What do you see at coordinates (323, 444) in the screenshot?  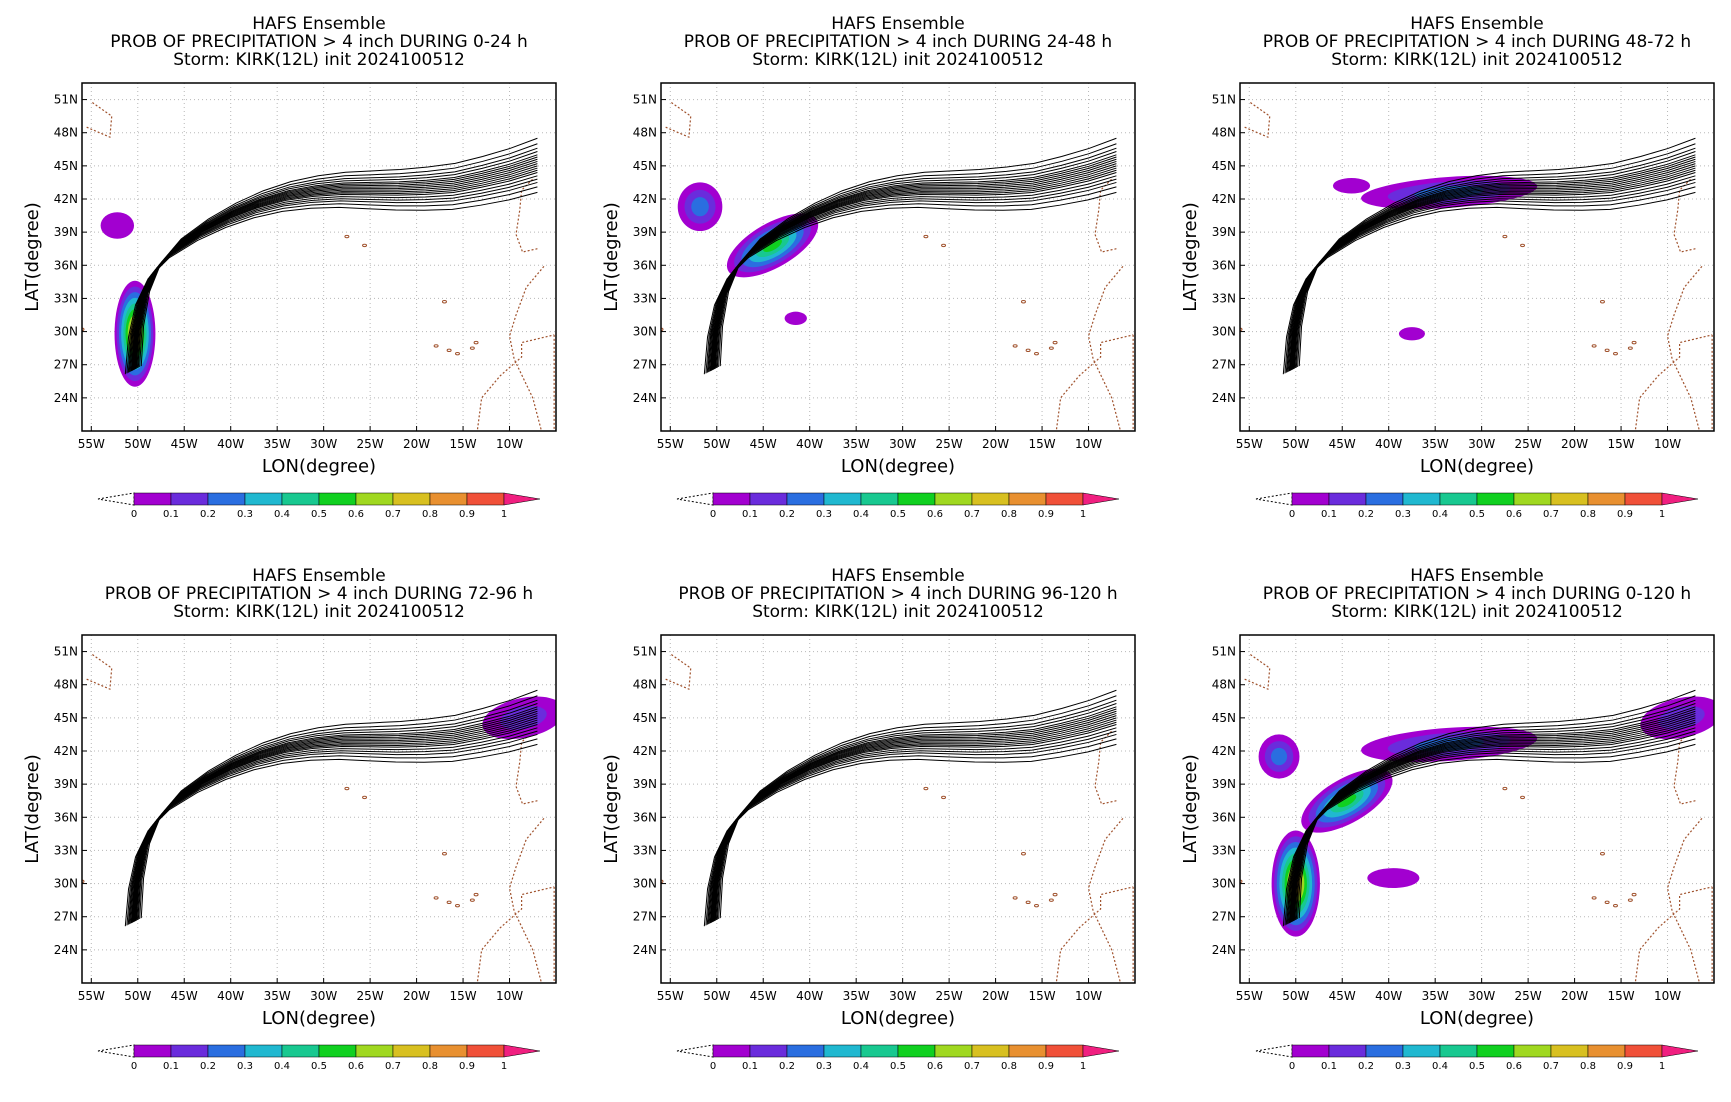 I see `x-tick-label: 30W` at bounding box center [323, 444].